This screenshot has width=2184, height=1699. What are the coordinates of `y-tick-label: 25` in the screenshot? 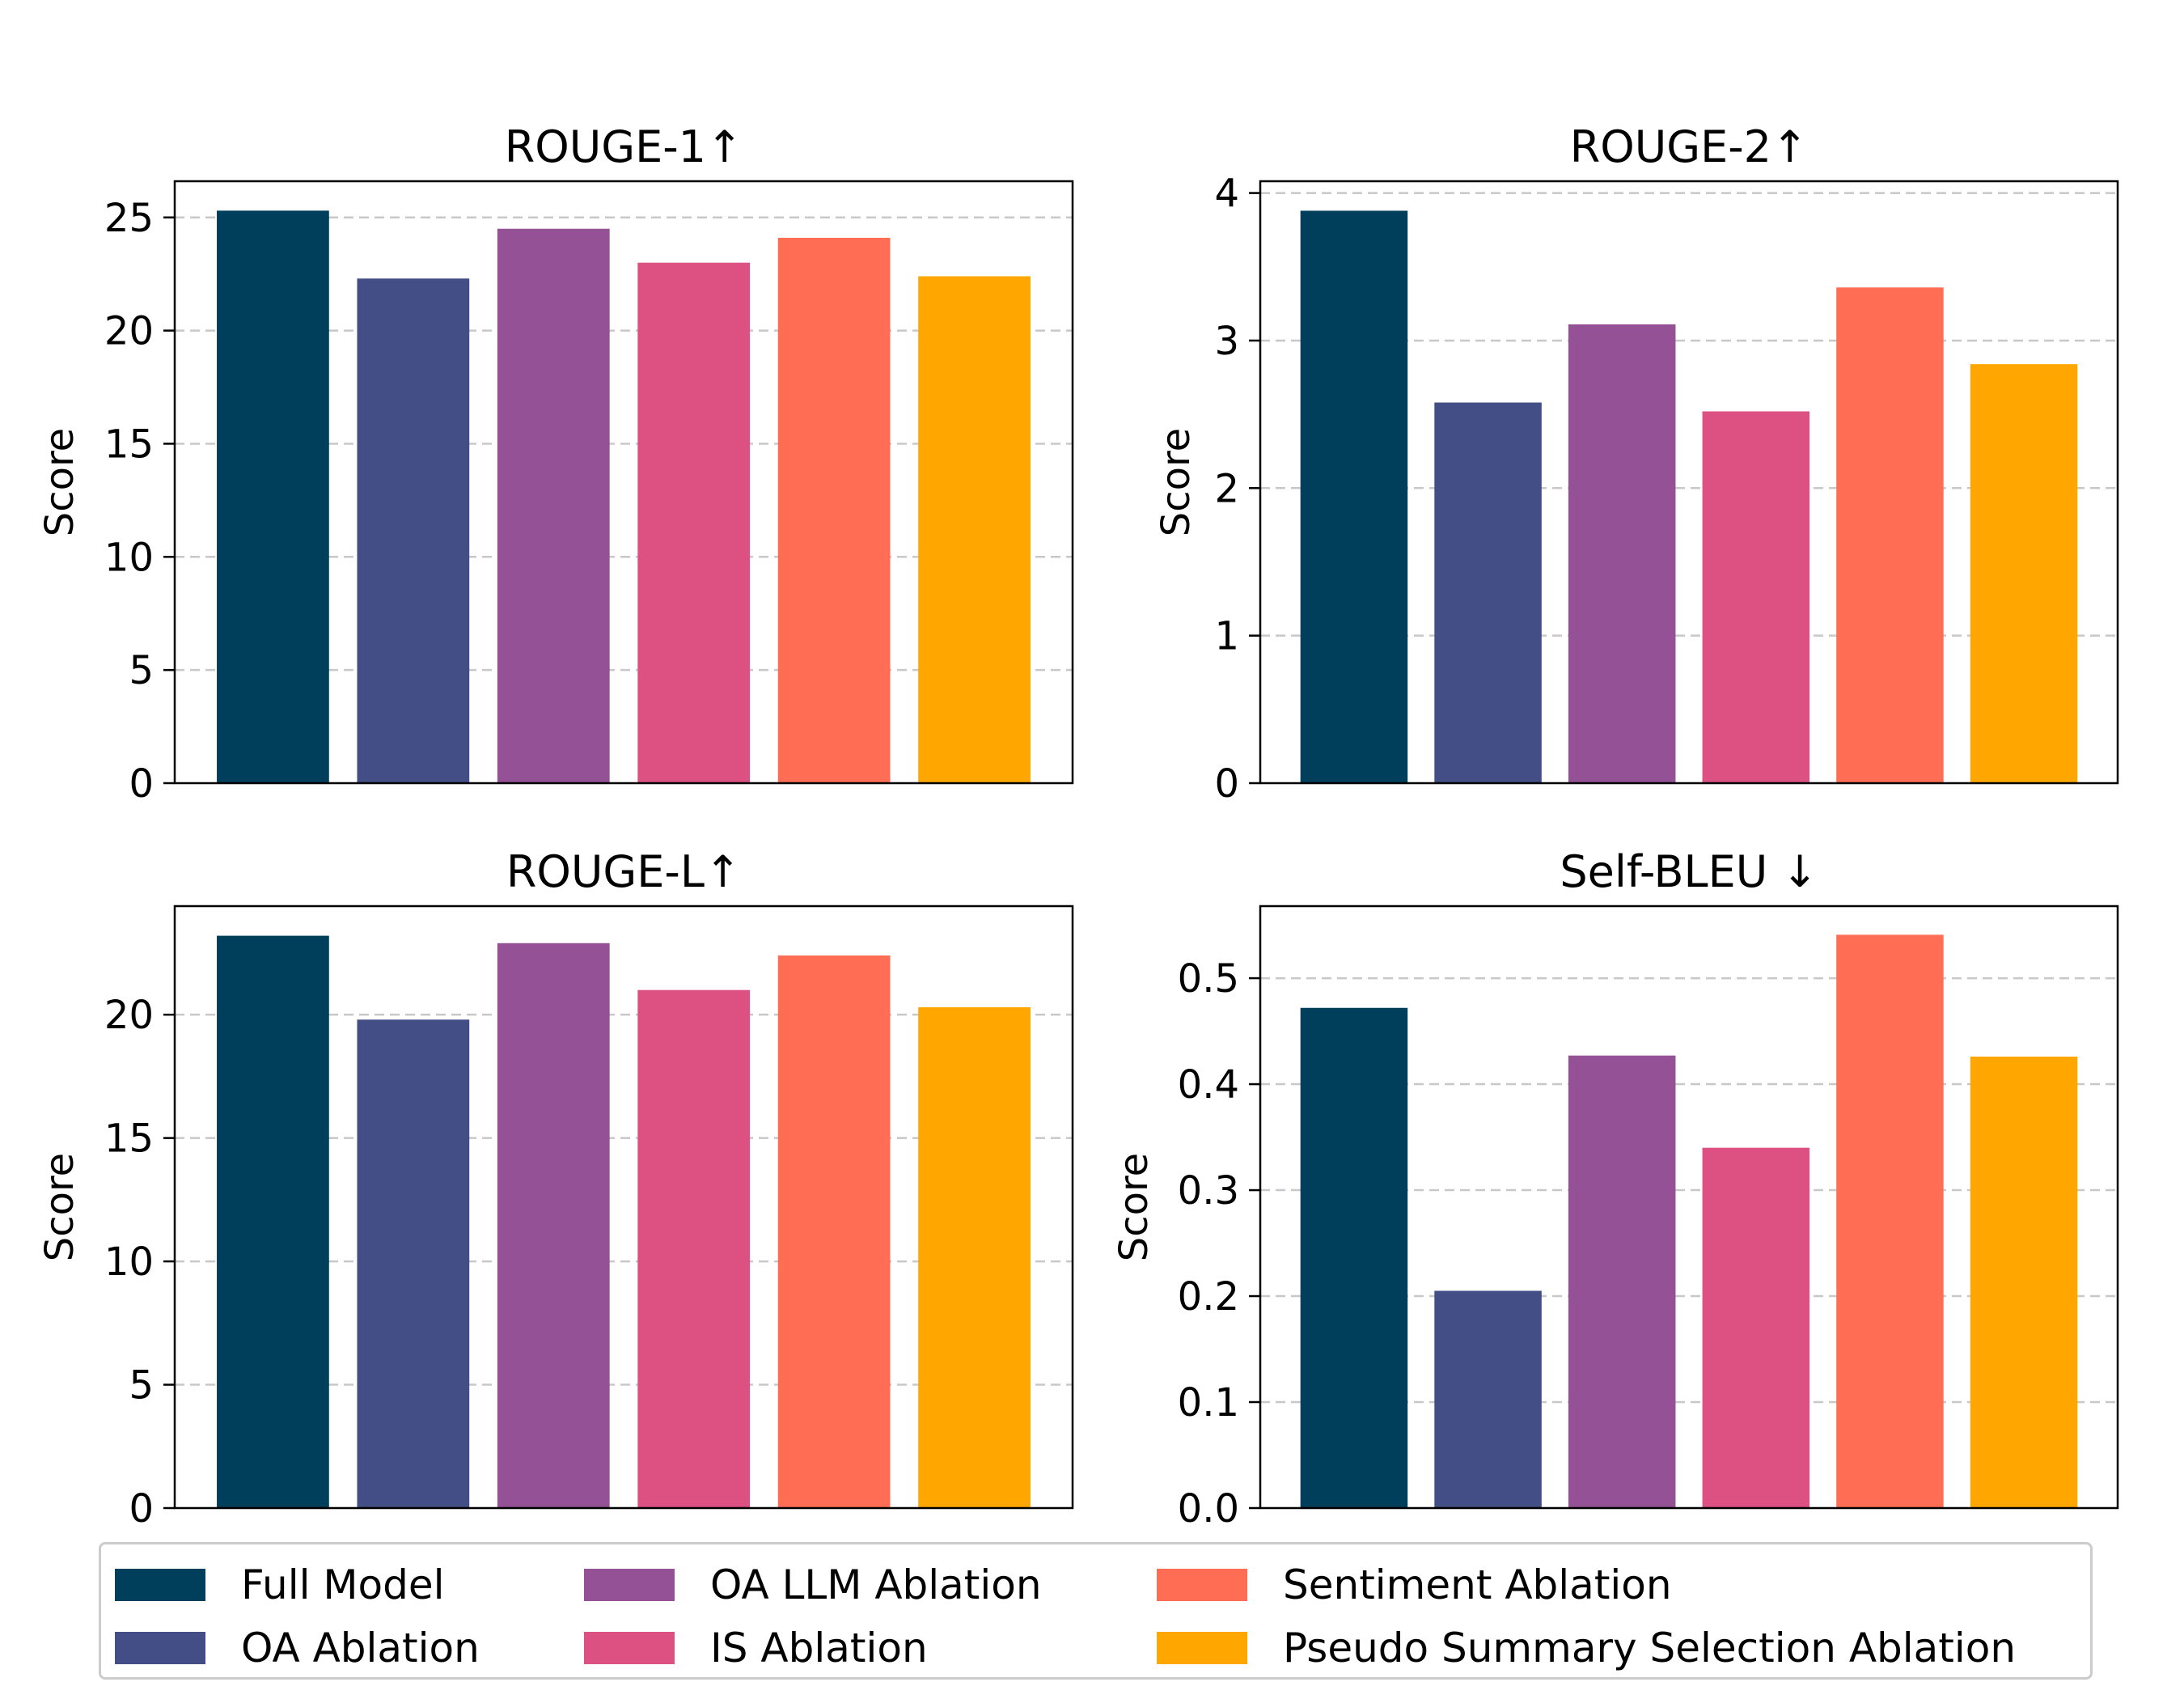 It's located at (129, 218).